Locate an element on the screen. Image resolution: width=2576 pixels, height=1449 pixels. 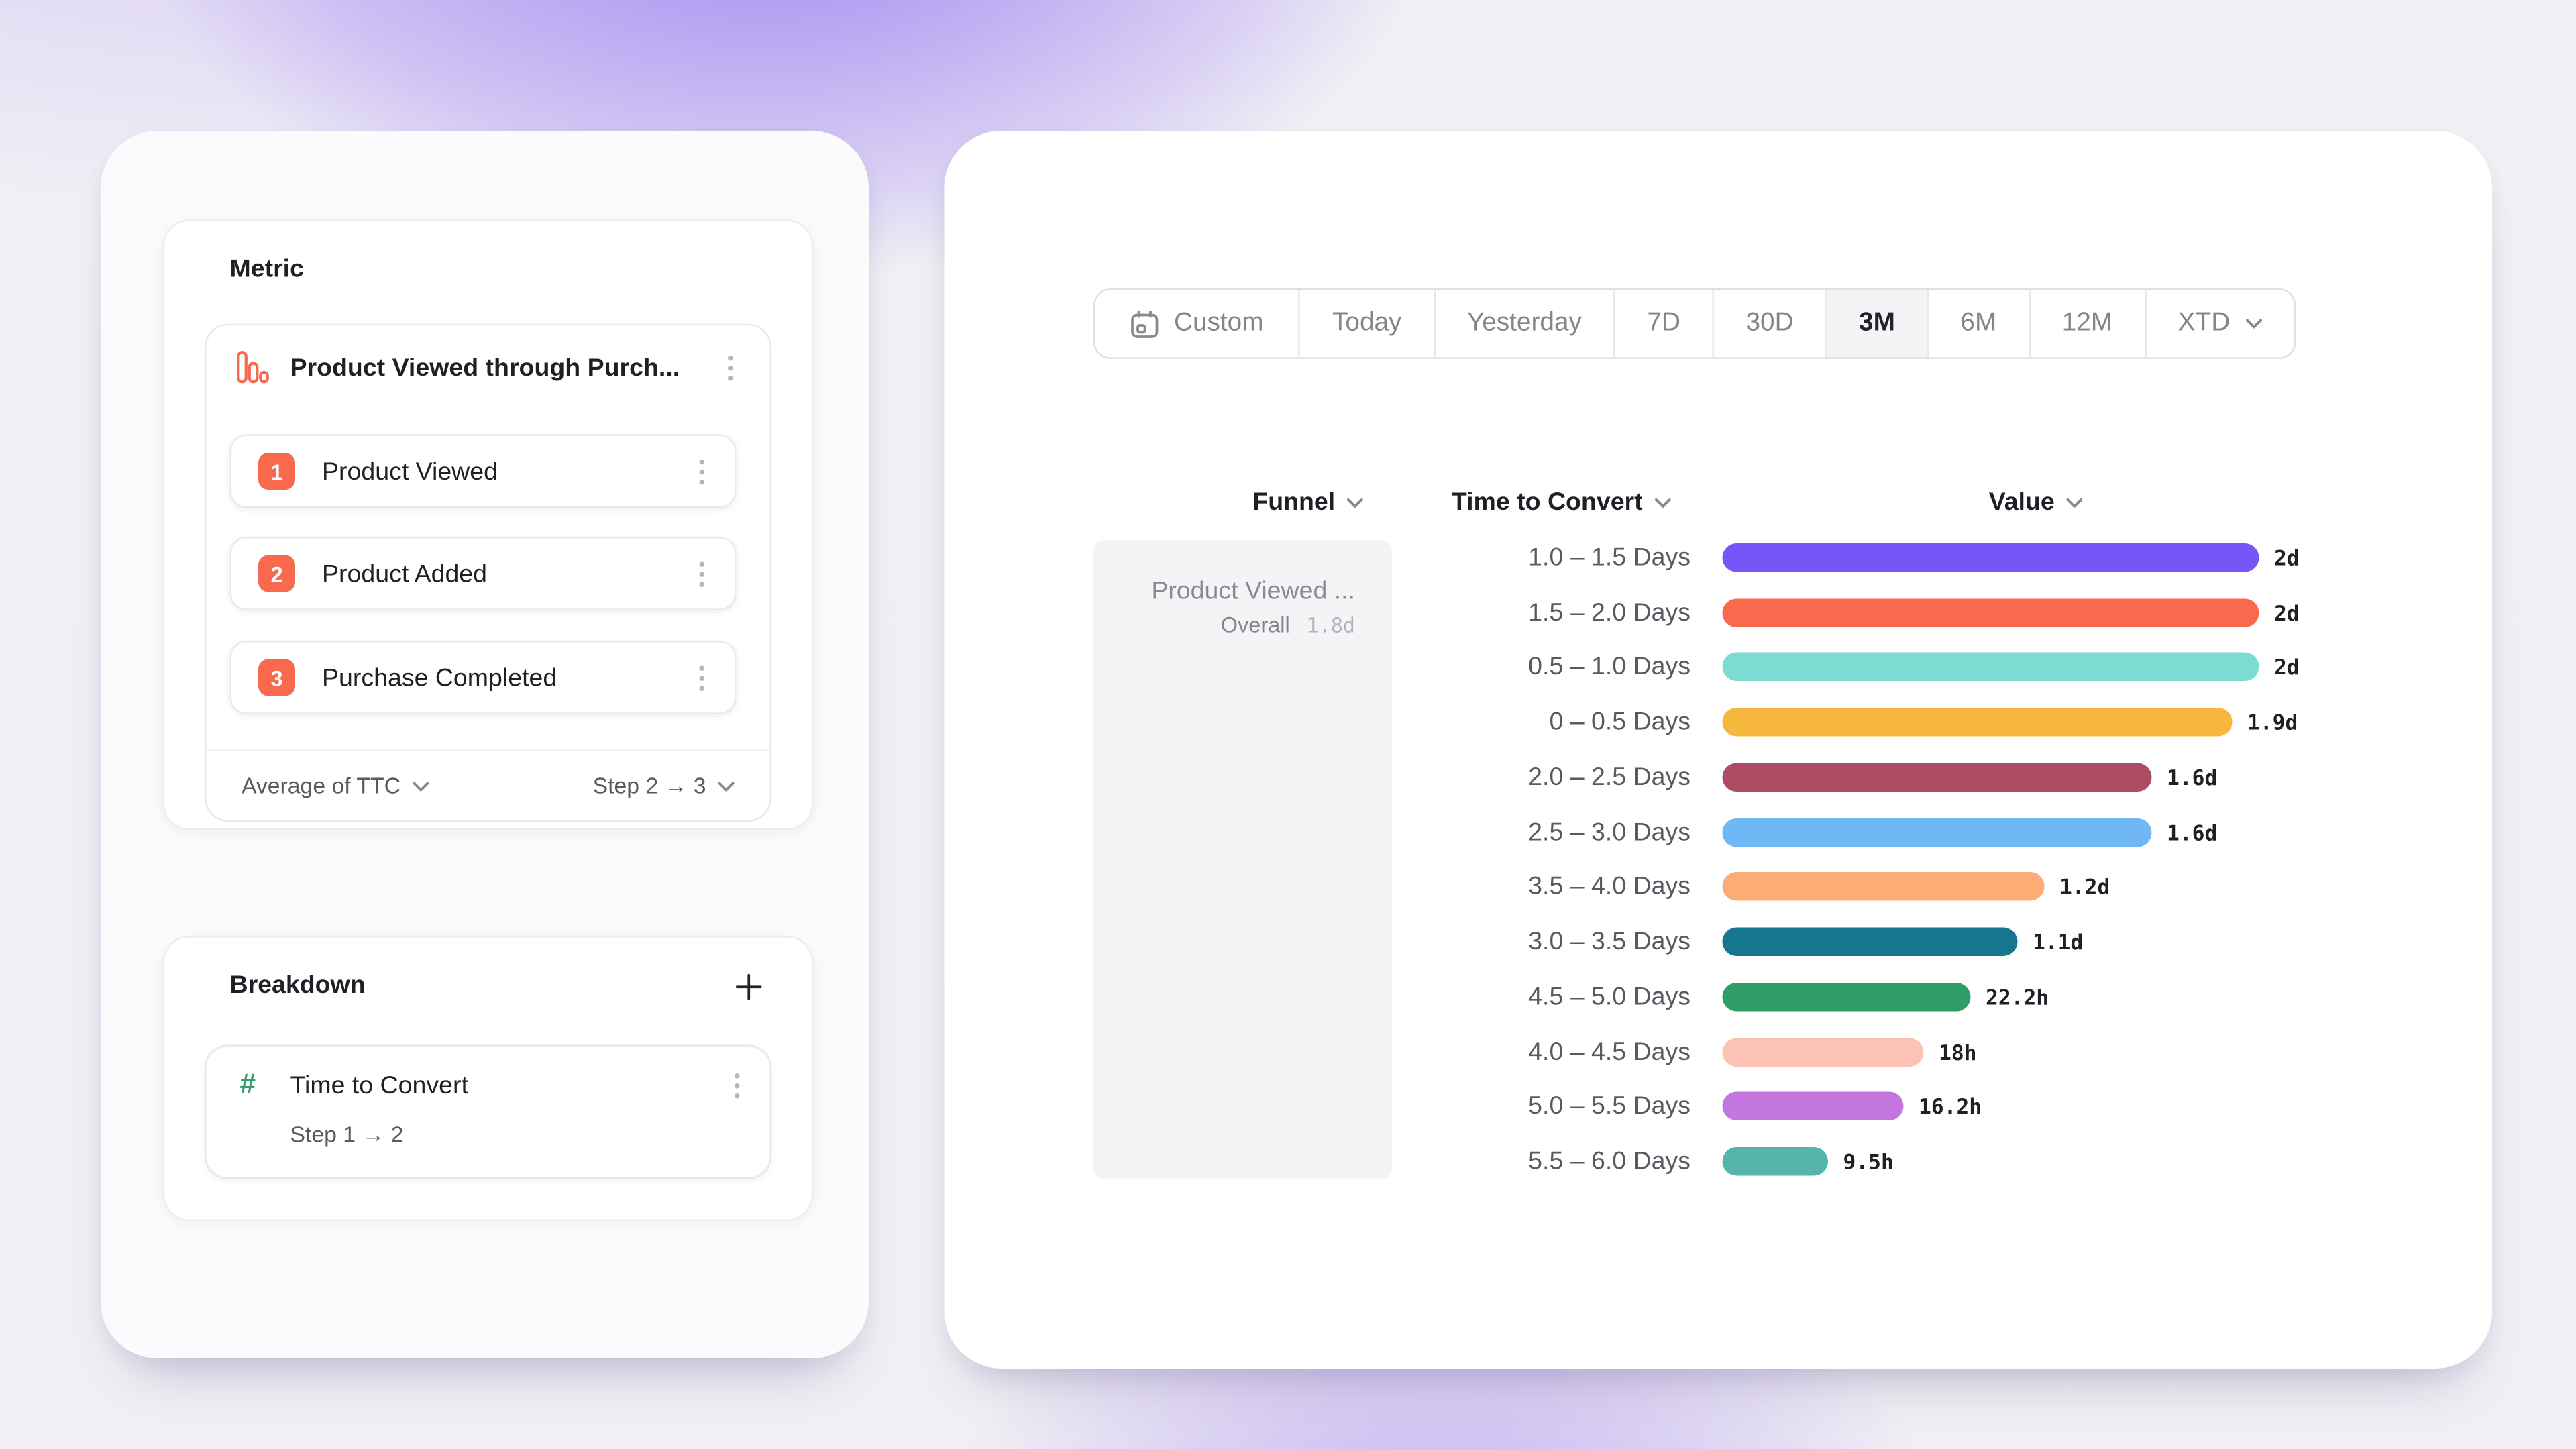
ttc-row: 2.0 – 2.5 Days 1.6d is located at coordinates (1923, 777).